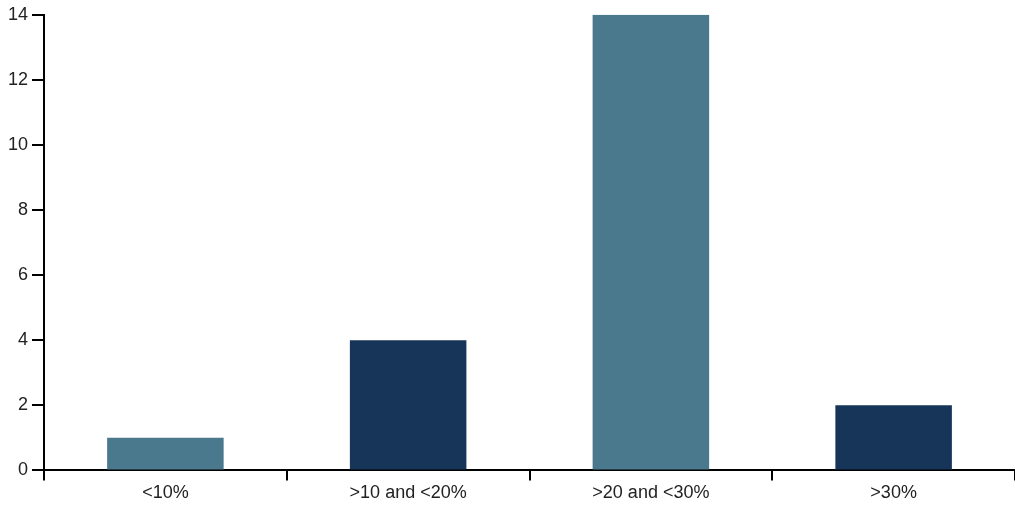 The width and height of the screenshot is (1015, 508). Describe the element at coordinates (23, 469) in the screenshot. I see `y-tick-label: 0` at that location.